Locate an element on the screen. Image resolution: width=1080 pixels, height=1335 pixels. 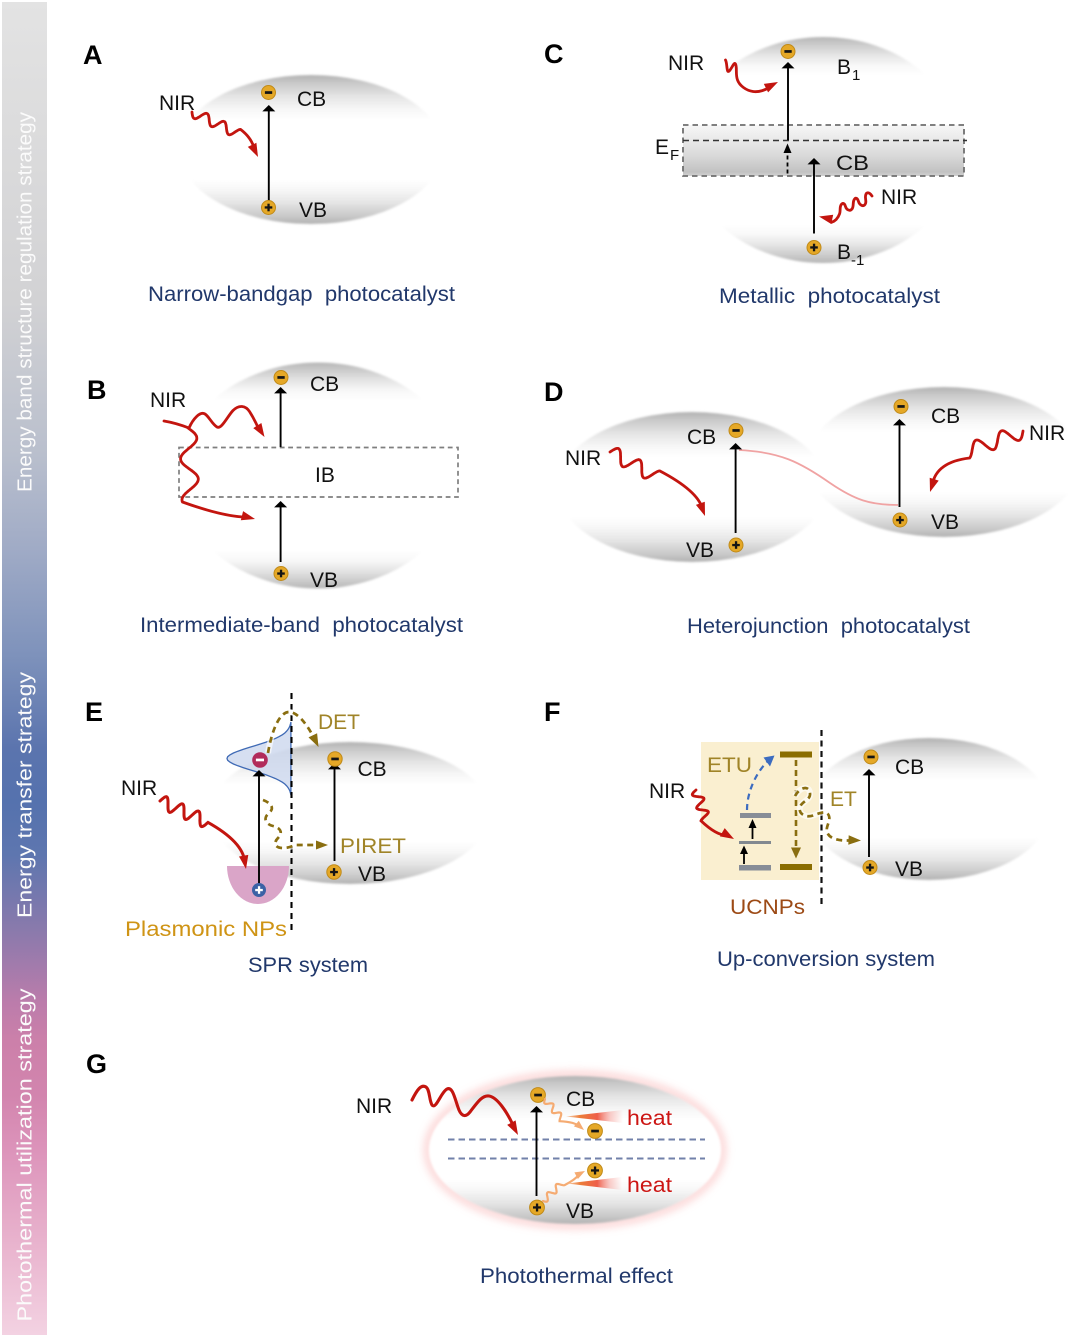
svg-text: Metallic photocatalyst is located at coordinates (829, 296).